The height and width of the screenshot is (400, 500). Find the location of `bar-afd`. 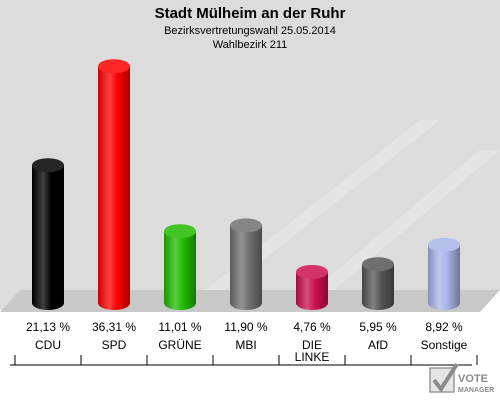

bar-afd is located at coordinates (378, 283).